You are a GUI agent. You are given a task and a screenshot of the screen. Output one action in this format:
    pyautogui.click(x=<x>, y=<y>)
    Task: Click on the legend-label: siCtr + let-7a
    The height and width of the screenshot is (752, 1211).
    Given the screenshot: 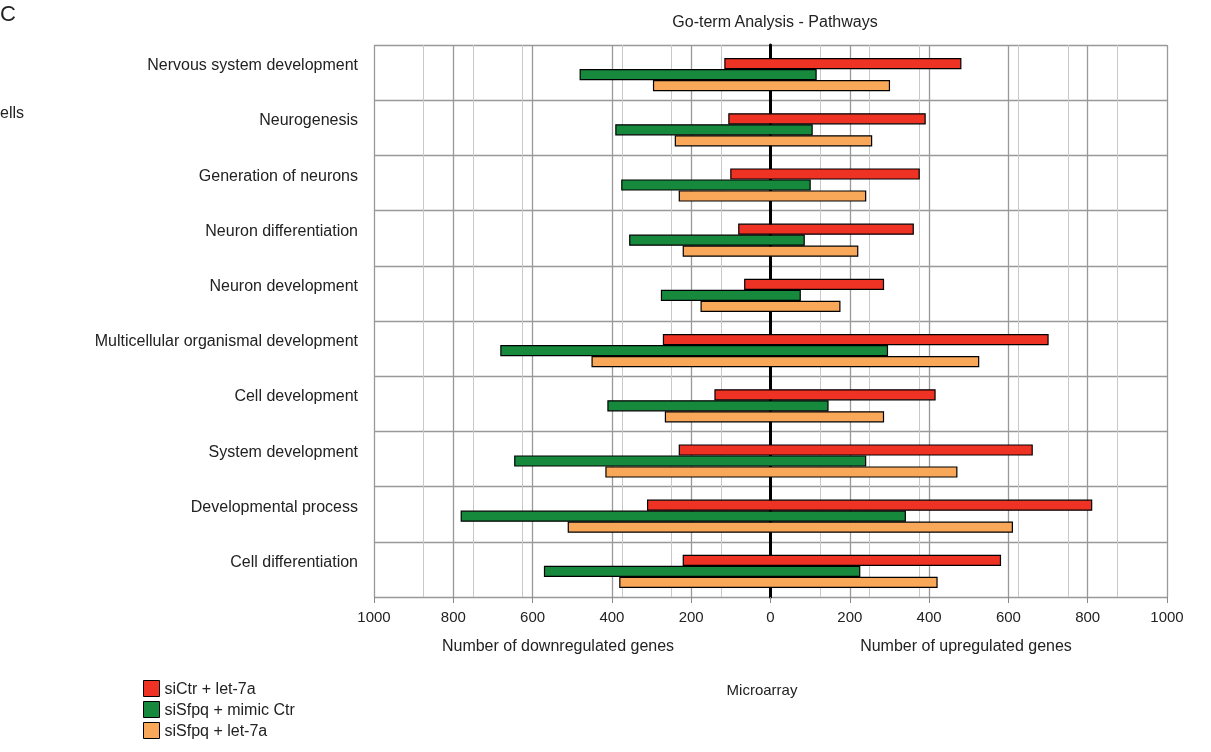 What is the action you would take?
    pyautogui.click(x=210, y=688)
    